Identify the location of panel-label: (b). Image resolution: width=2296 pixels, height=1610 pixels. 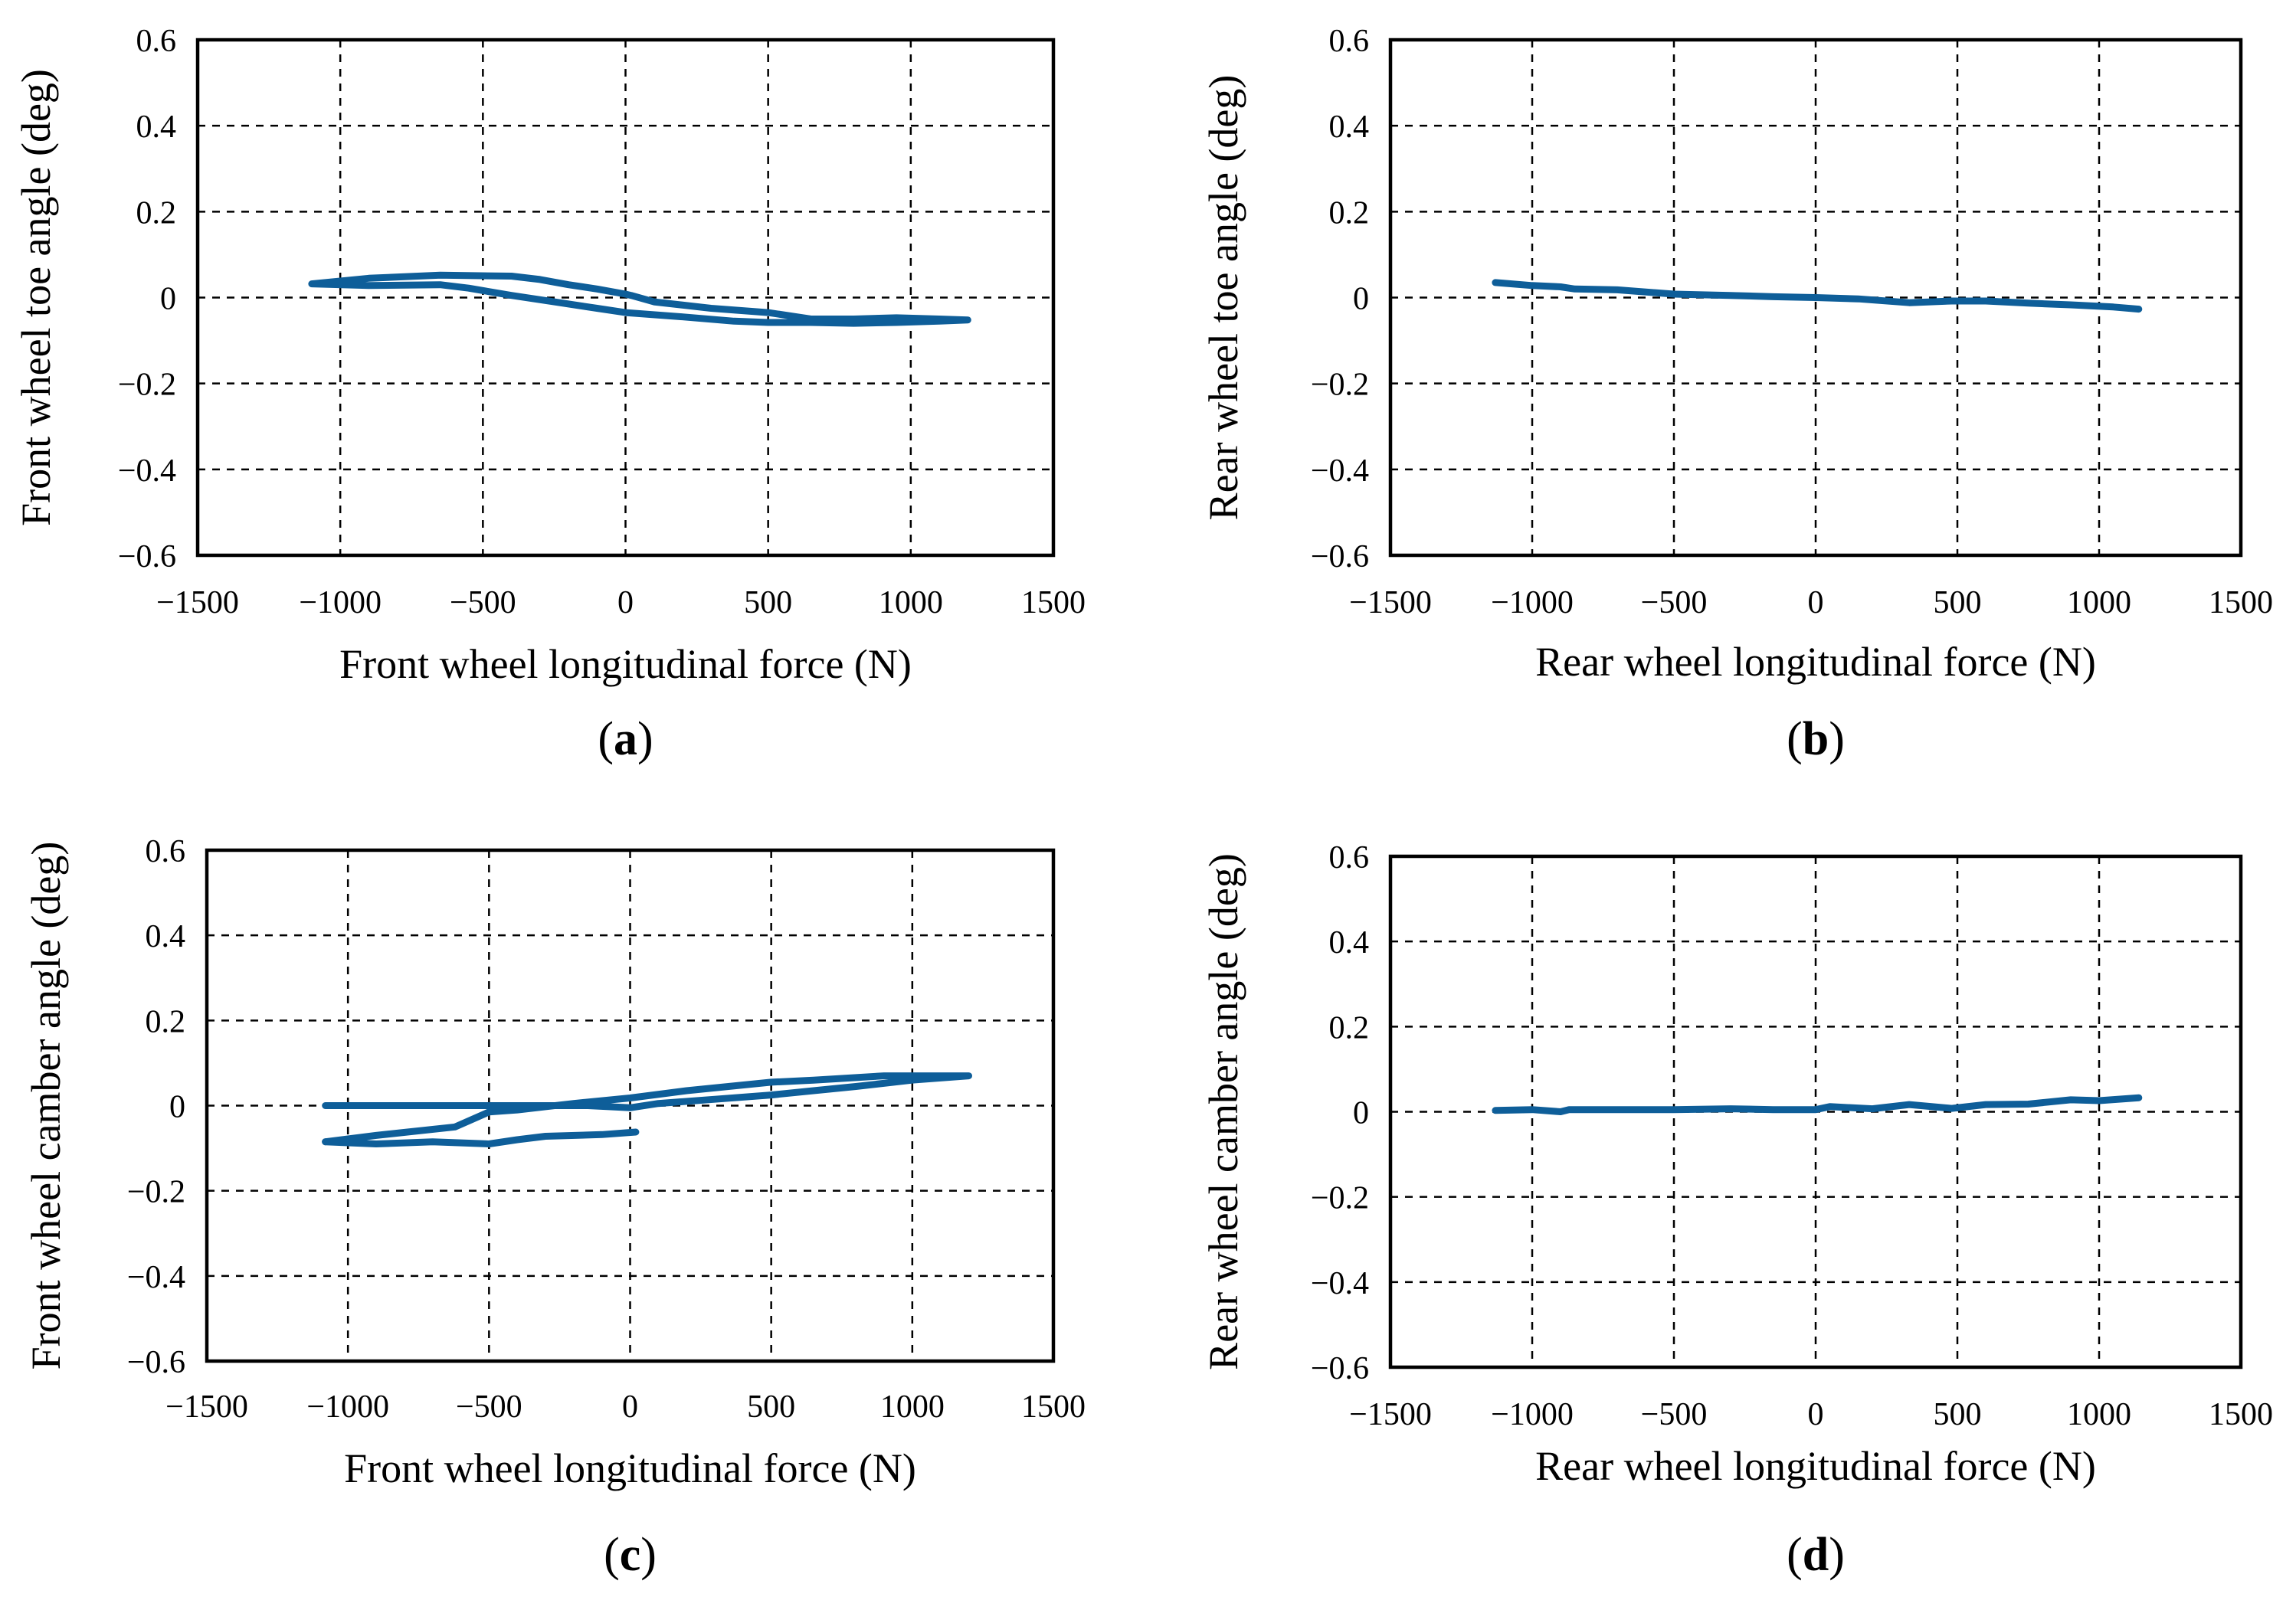
(1816, 739).